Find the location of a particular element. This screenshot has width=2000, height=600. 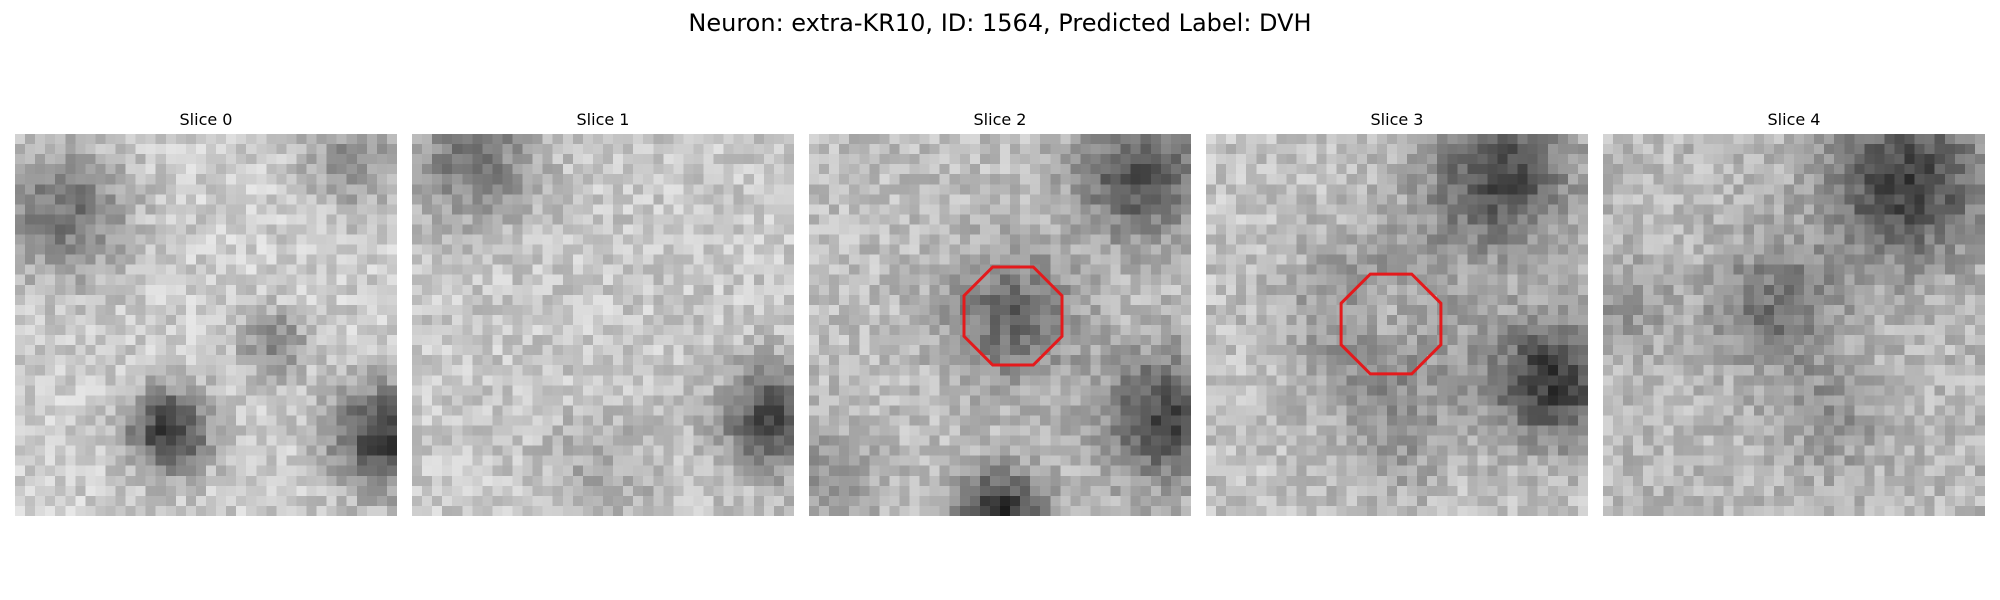

slice-panel-0: Slice 0 is located at coordinates (206, 312).